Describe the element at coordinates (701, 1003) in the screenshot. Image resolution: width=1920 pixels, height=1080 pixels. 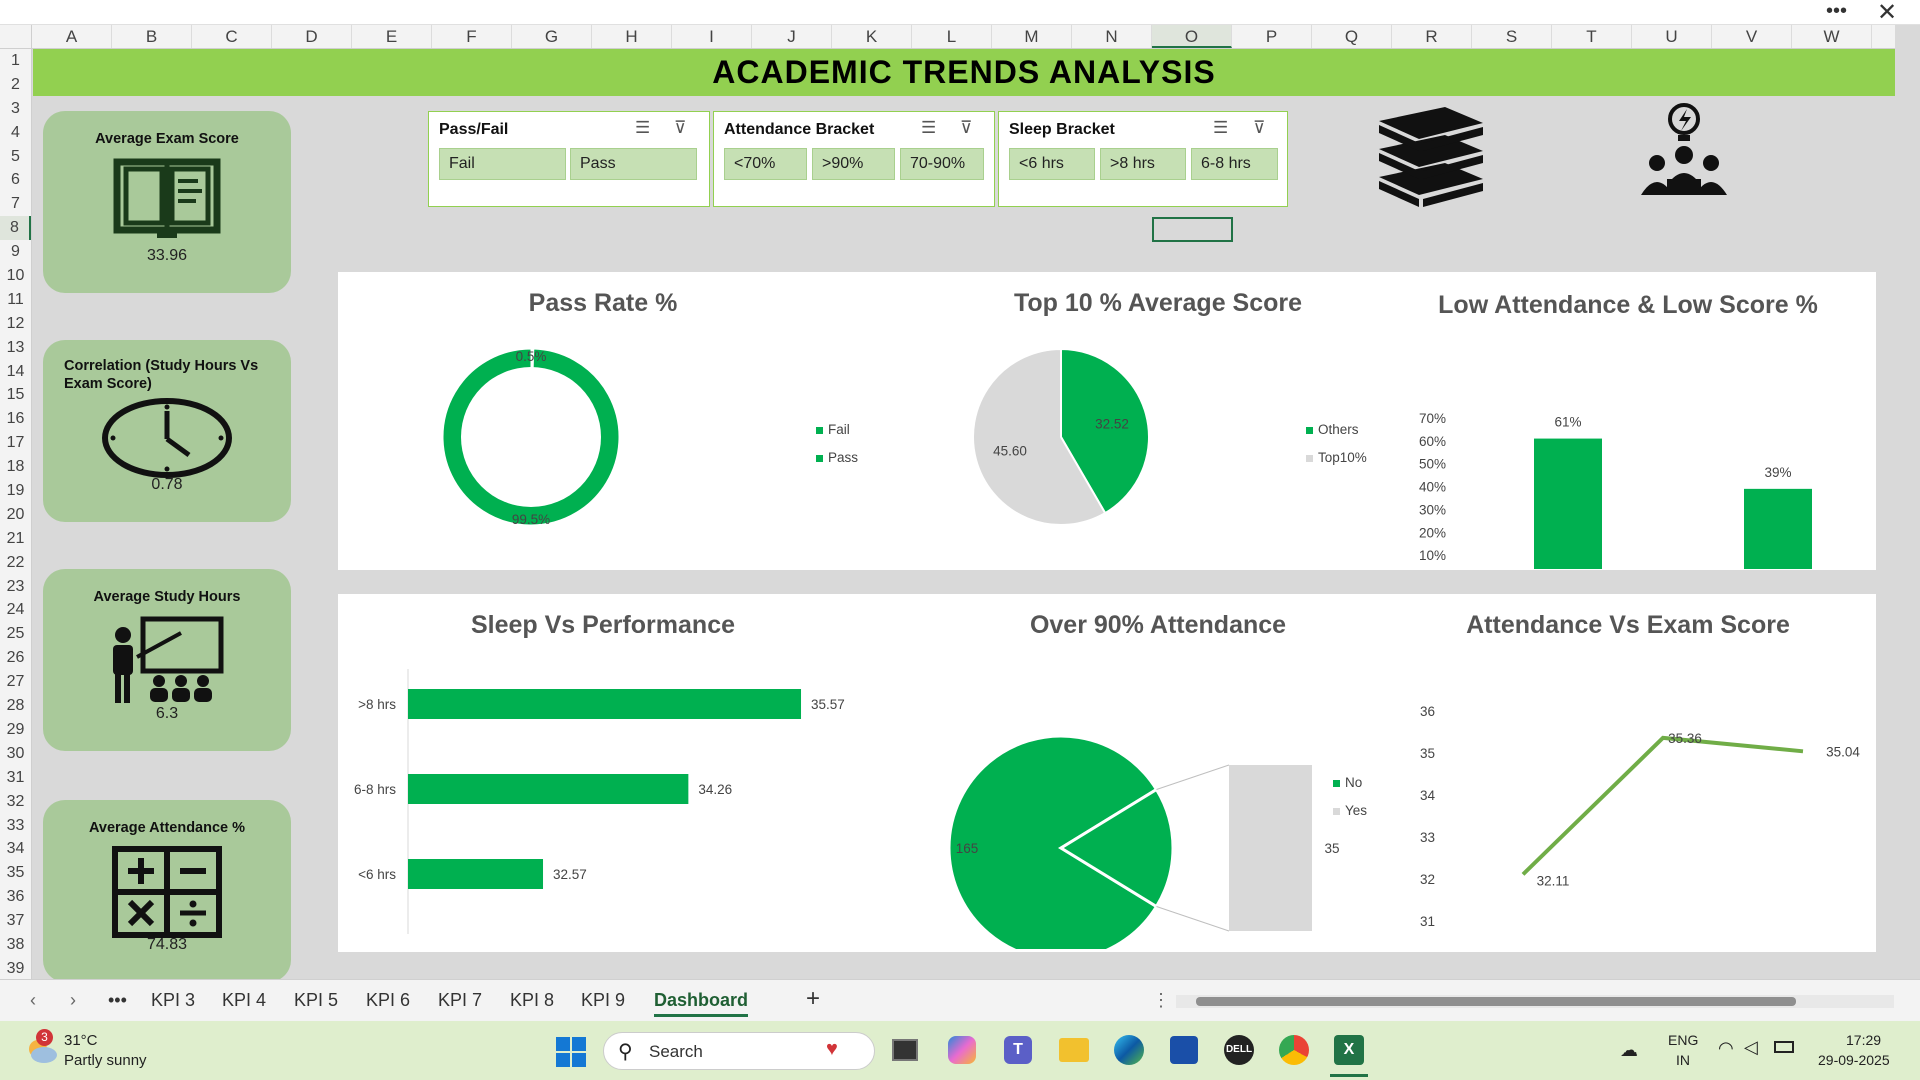
I see `sheet-tab-dashboard: Dashboard` at that location.